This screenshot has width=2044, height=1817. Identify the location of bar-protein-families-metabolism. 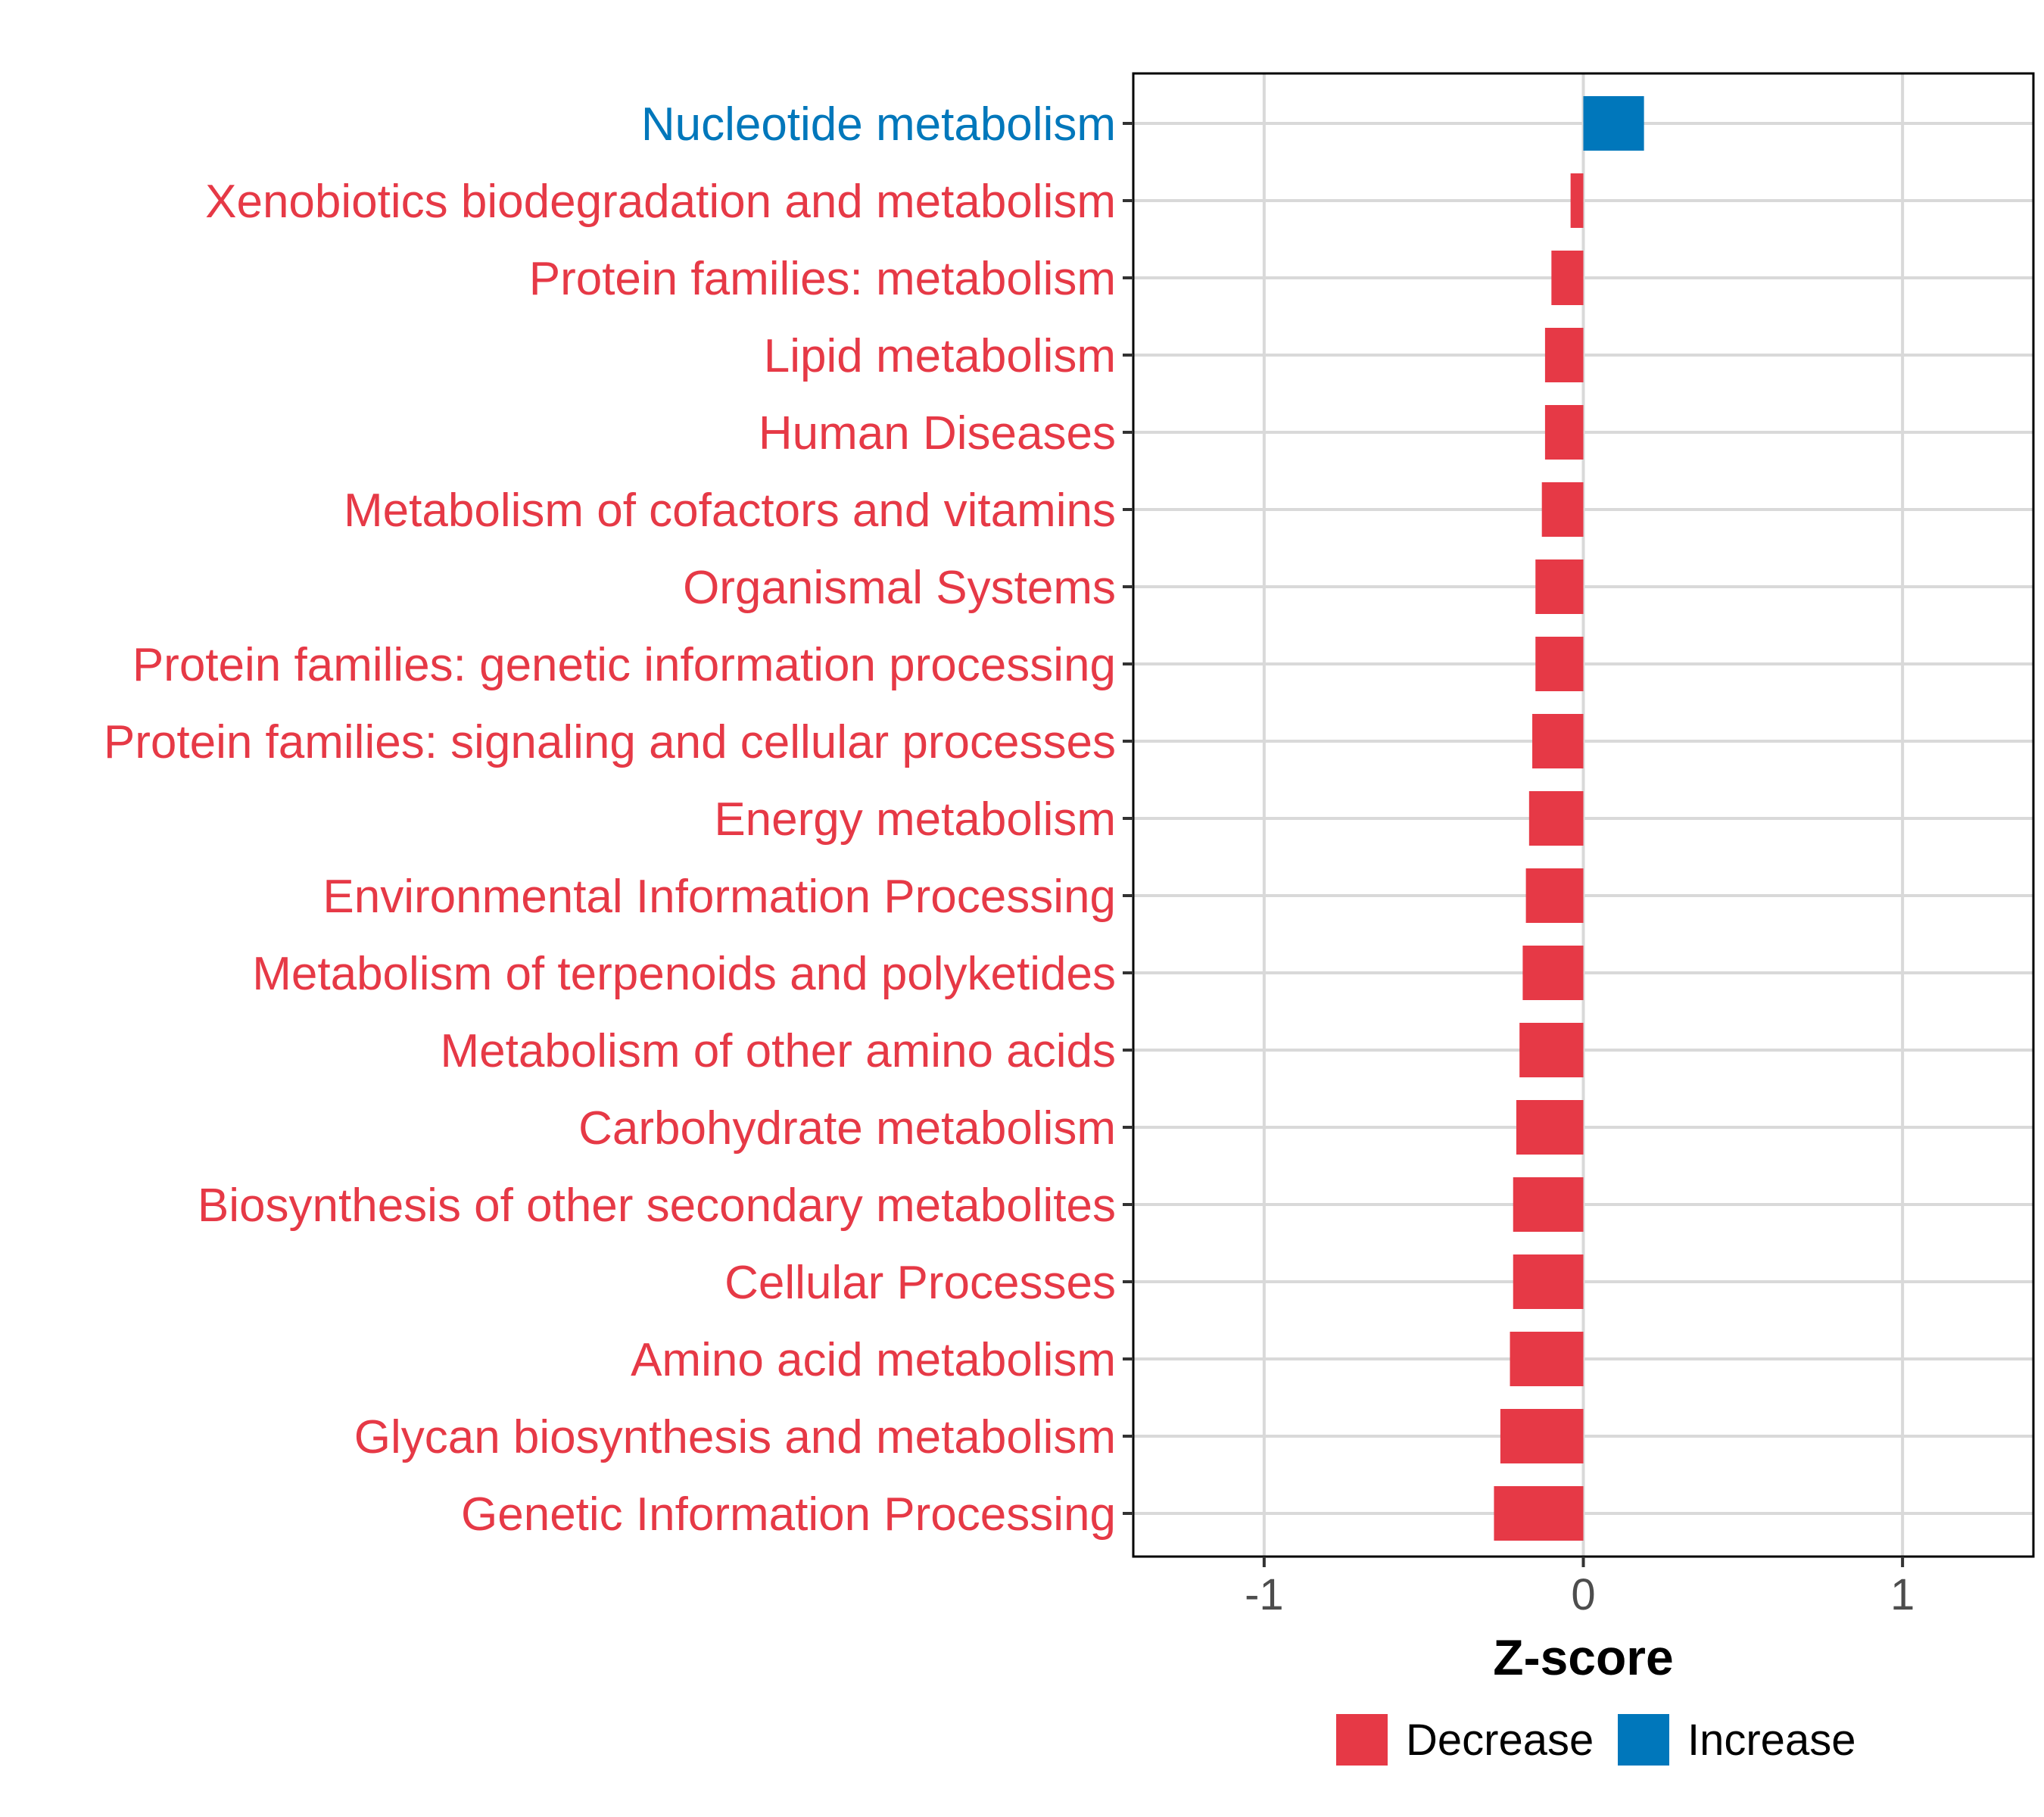
(1567, 278).